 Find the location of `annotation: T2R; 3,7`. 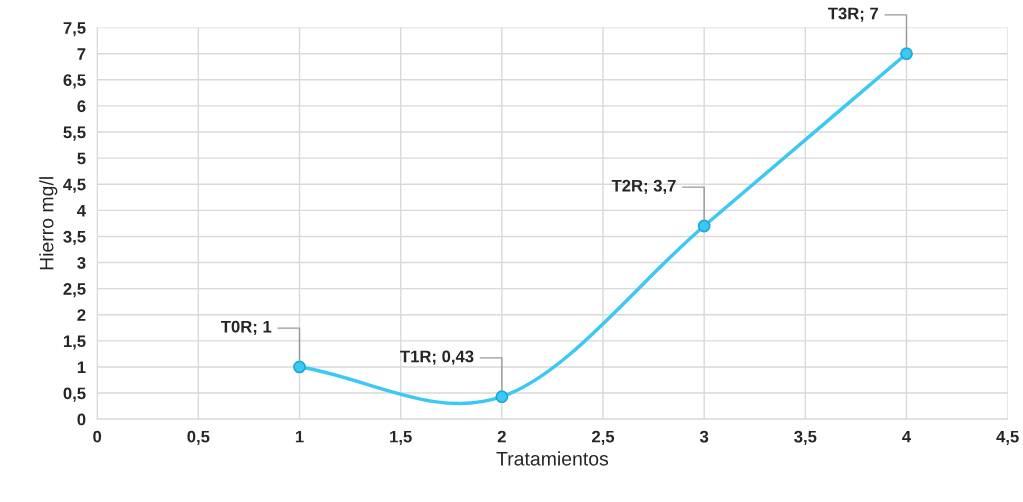

annotation: T2R; 3,7 is located at coordinates (643, 186).